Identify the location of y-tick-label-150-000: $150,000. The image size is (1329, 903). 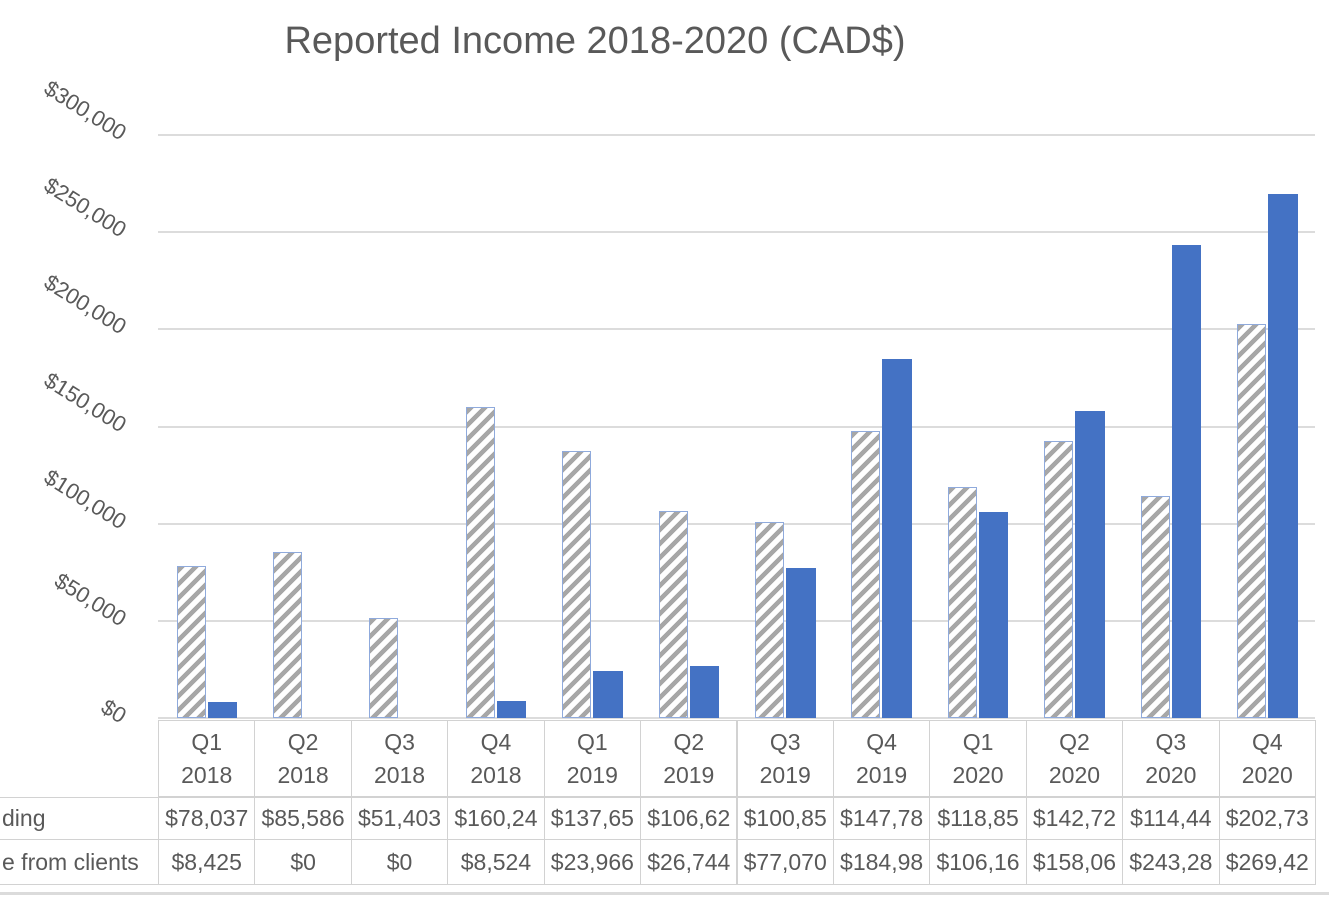
(85, 401).